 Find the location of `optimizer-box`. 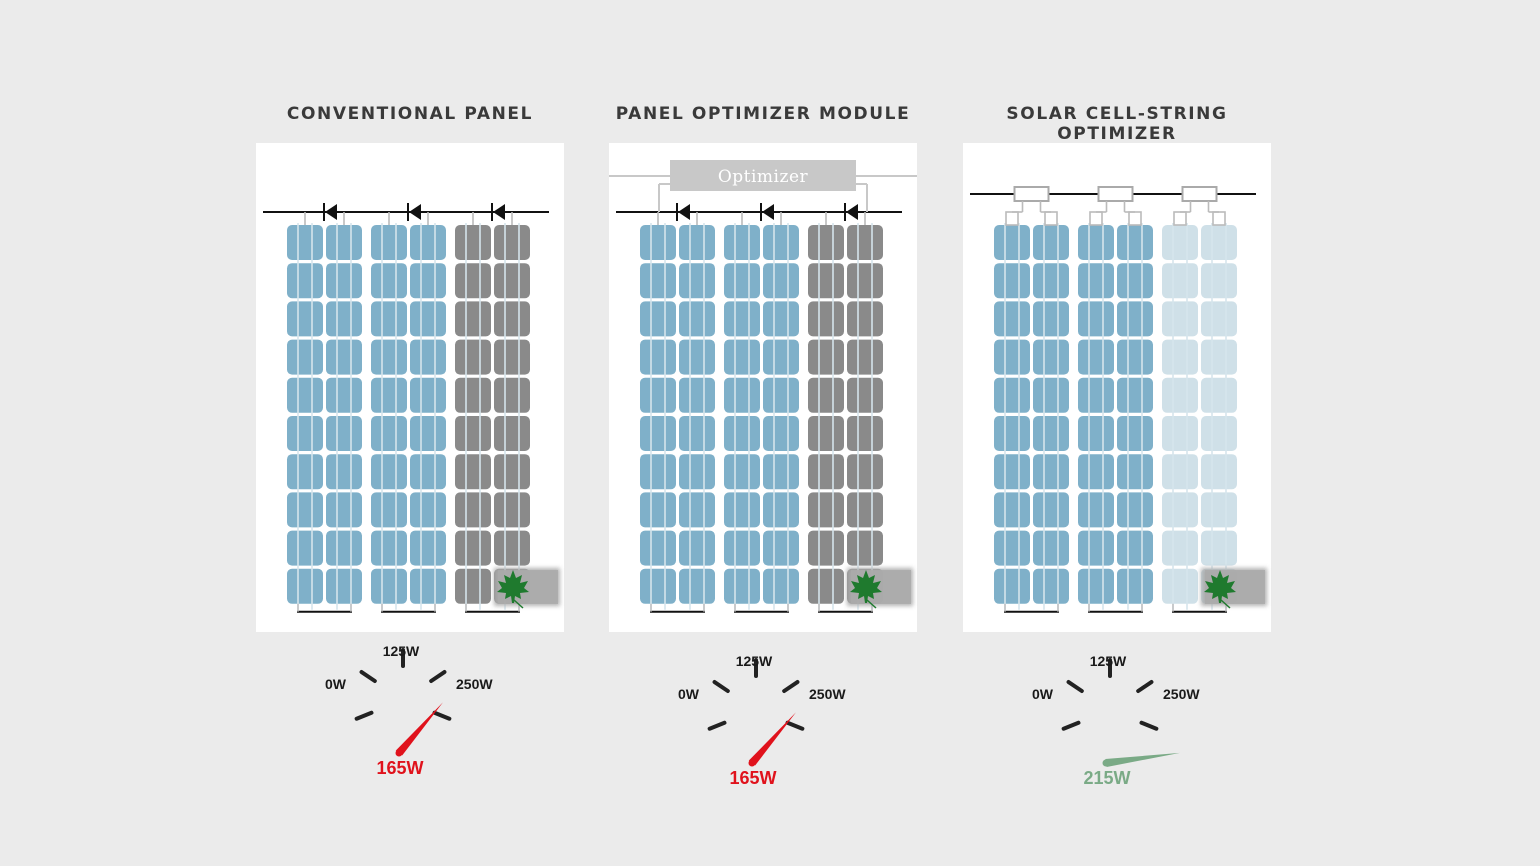

optimizer-box is located at coordinates (763, 175).